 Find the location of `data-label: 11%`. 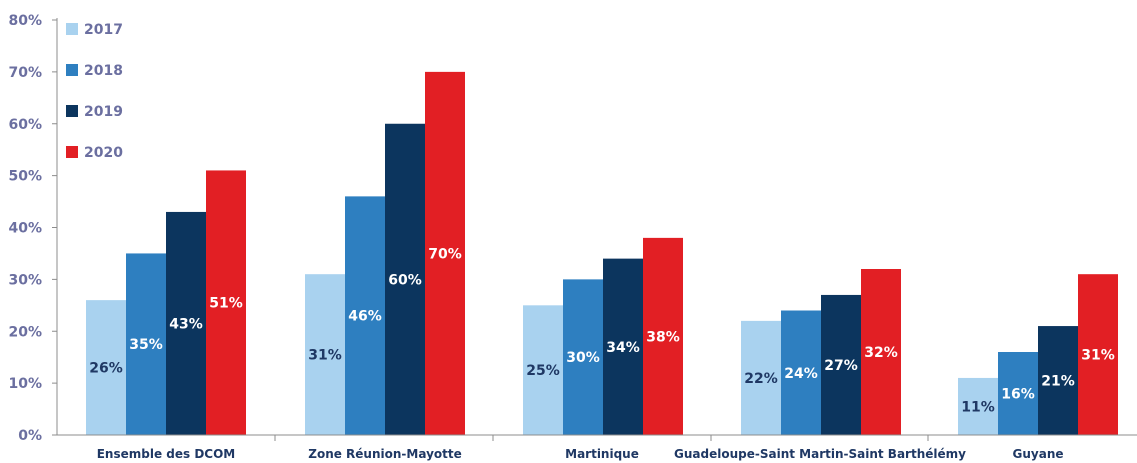

data-label: 11% is located at coordinates (978, 407).